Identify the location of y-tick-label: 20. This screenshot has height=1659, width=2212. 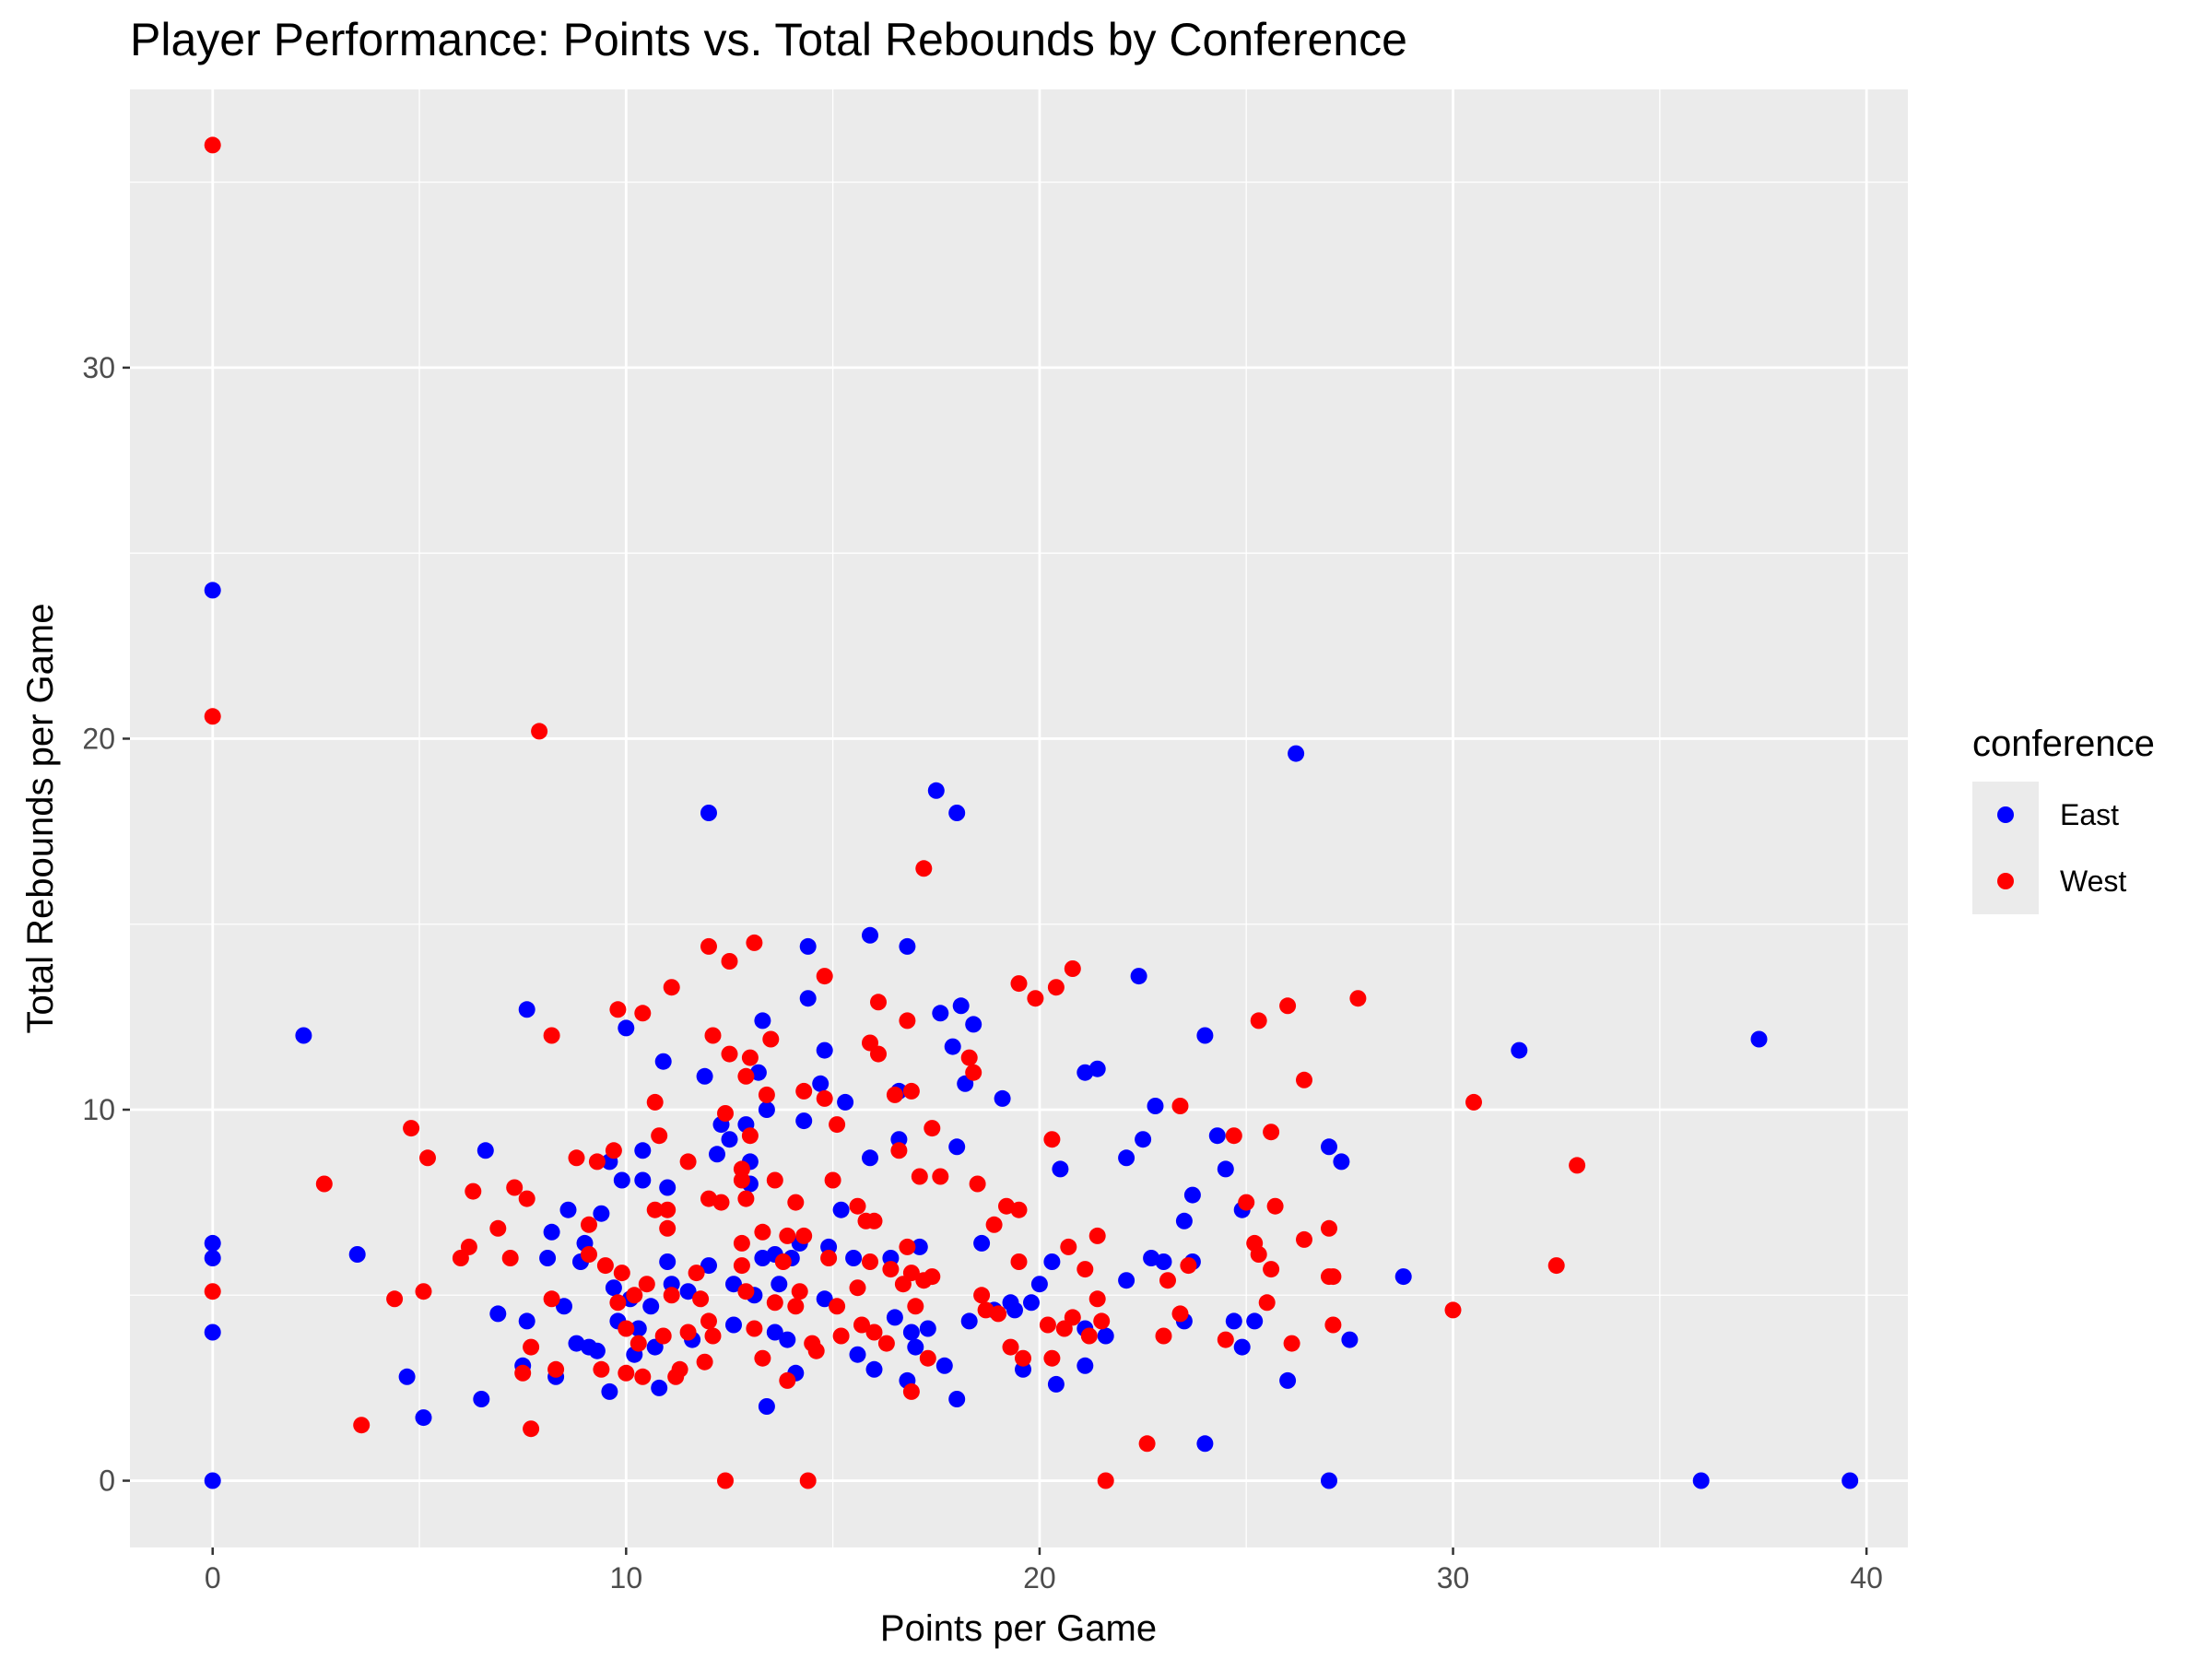
(98, 738).